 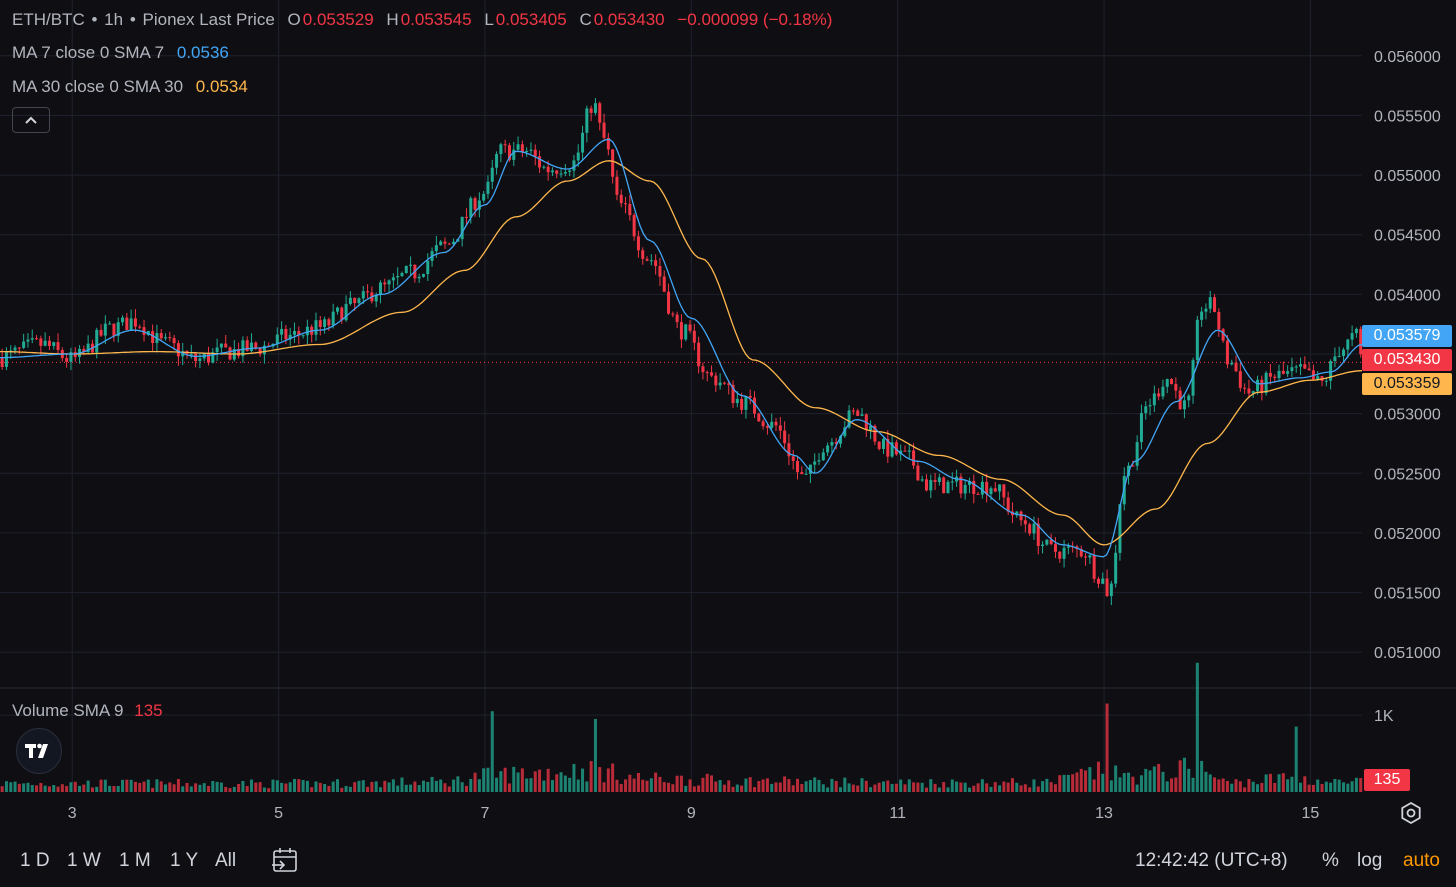 What do you see at coordinates (1411, 813) in the screenshot?
I see `gear-icon` at bounding box center [1411, 813].